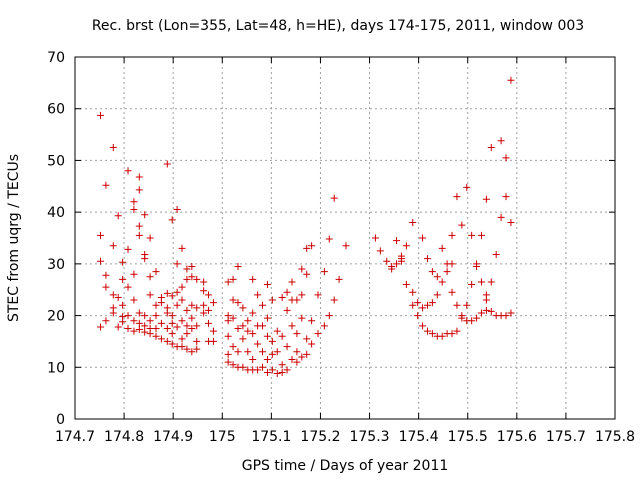  What do you see at coordinates (517, 437) in the screenshot?
I see `x-tick-label: 175.6` at bounding box center [517, 437].